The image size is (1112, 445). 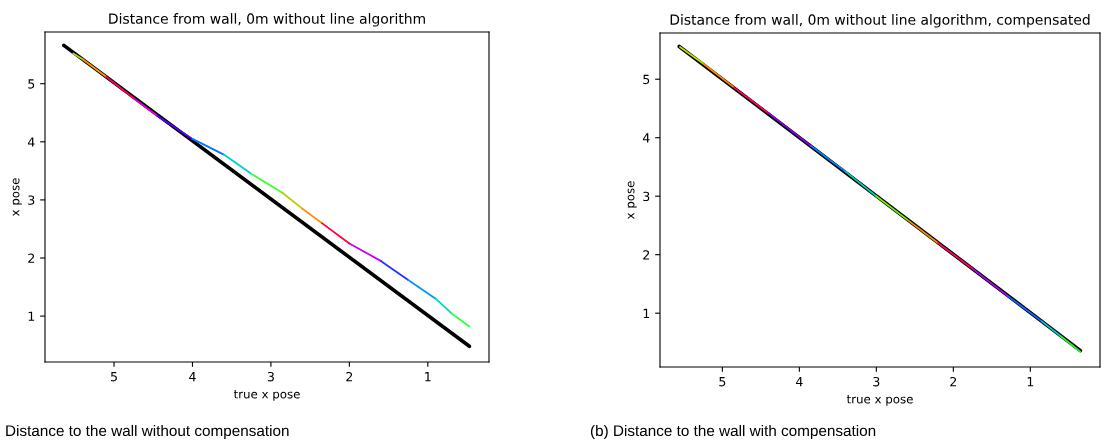 What do you see at coordinates (733, 432) in the screenshot?
I see `text: (b) Distance to the wall with compensation` at bounding box center [733, 432].